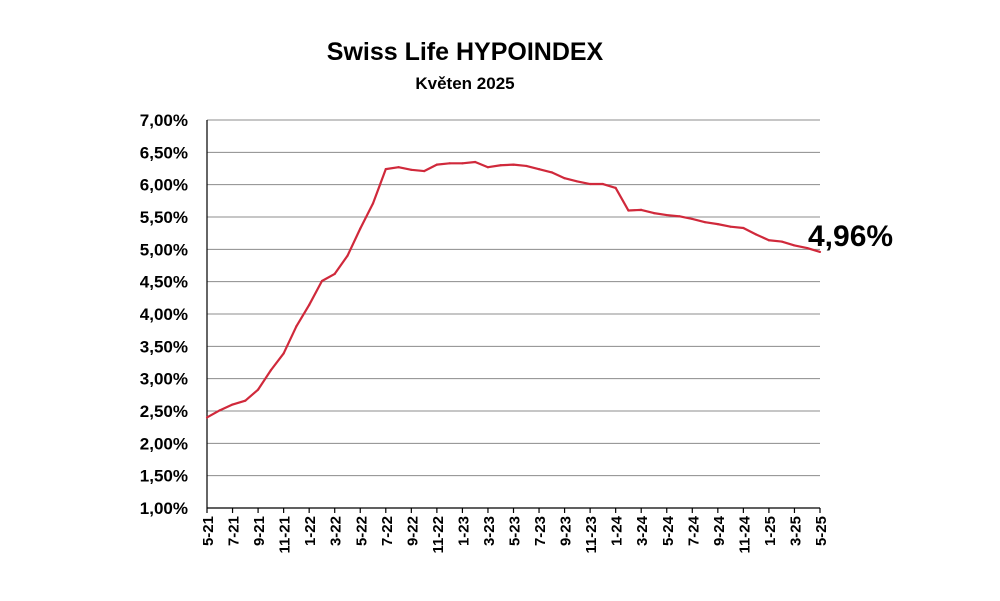  I want to click on x-tick-label: 3-24, so click(642, 530).